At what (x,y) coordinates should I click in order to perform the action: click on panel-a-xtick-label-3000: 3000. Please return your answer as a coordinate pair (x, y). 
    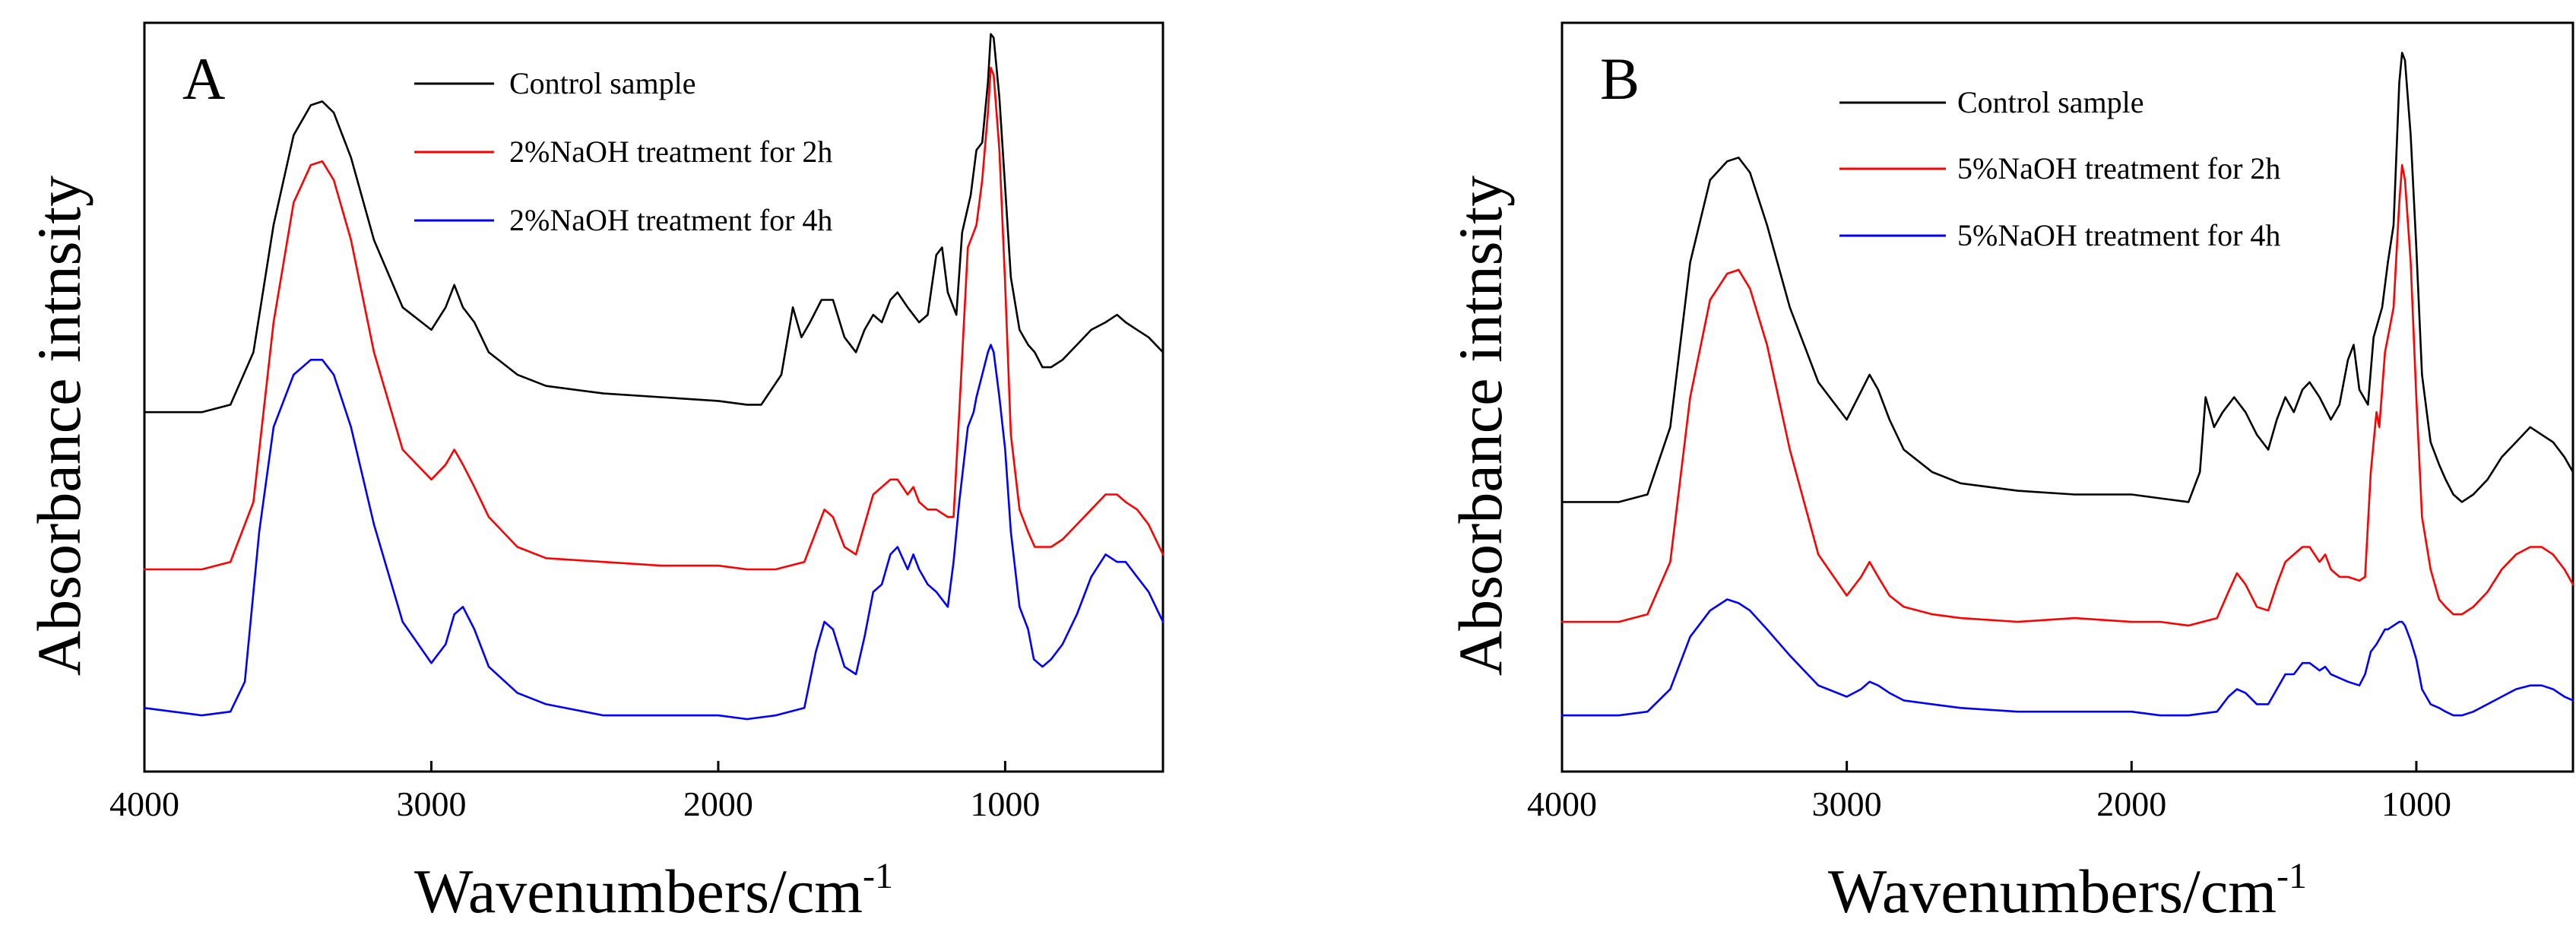
    Looking at the image, I should click on (431, 803).